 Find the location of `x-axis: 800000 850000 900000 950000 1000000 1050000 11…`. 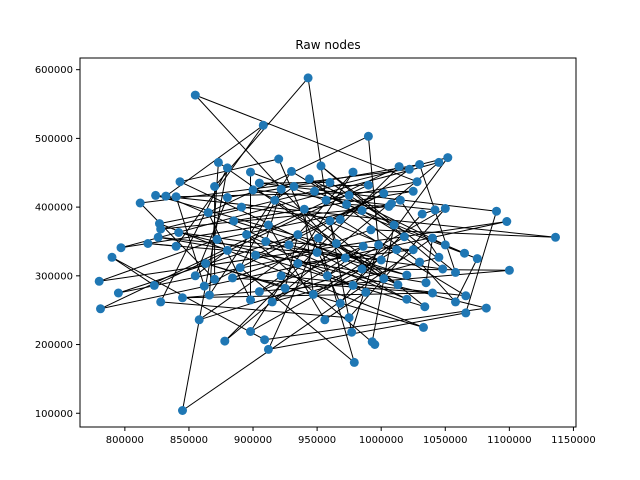

x-axis: 800000 850000 900000 950000 1000000 1050000 11… is located at coordinates (351, 436).